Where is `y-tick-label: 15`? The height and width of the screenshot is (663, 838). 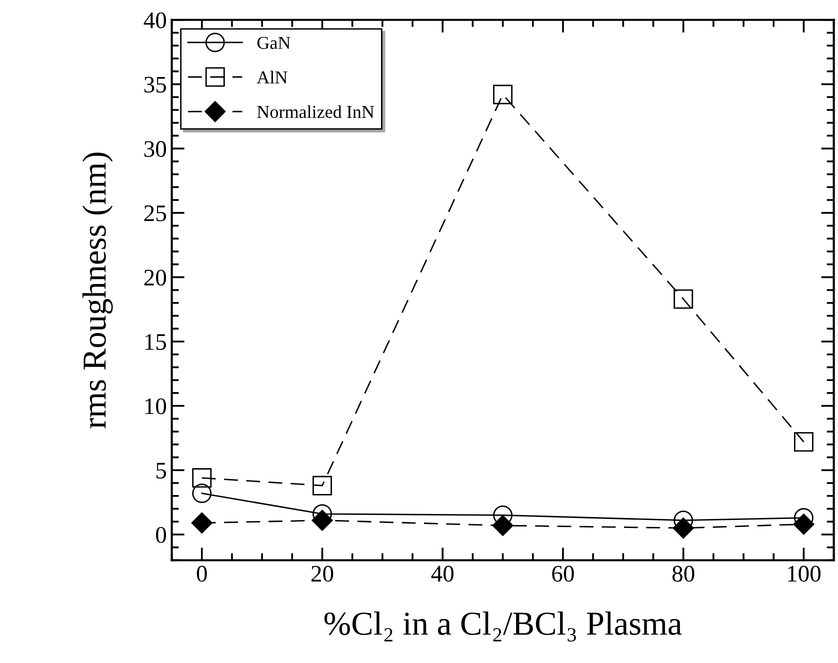
y-tick-label: 15 is located at coordinates (155, 342).